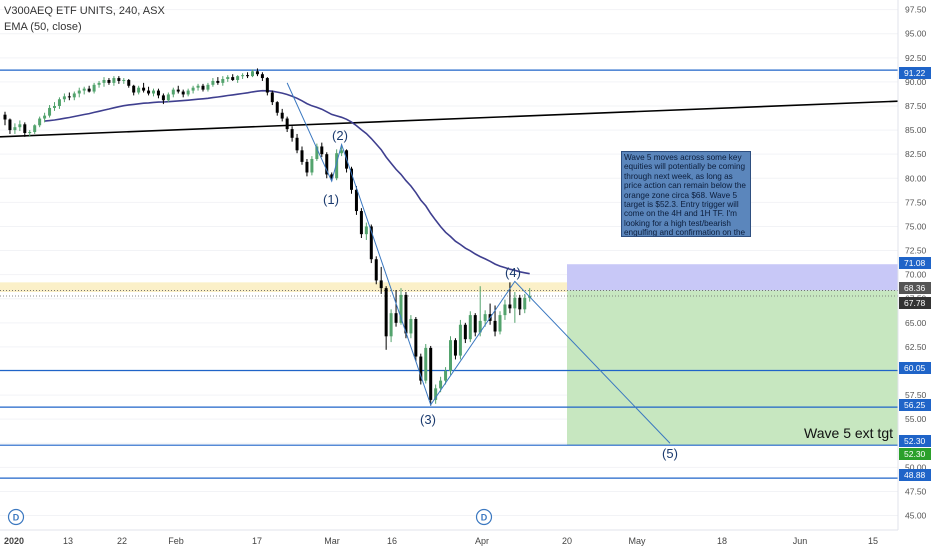 Image resolution: width=932 pixels, height=550 pixels. I want to click on y-tick-label: 75.00, so click(916, 226).